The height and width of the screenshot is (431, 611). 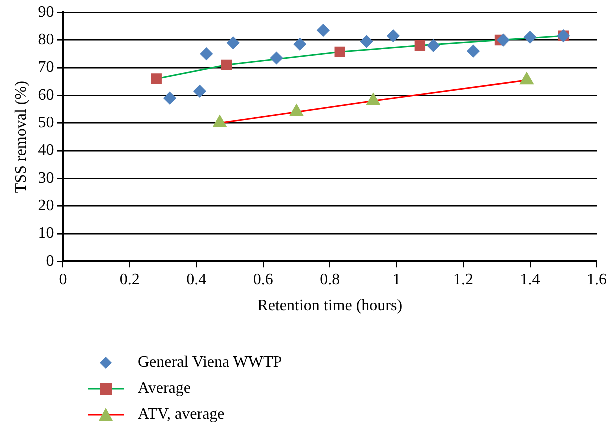 What do you see at coordinates (181, 415) in the screenshot?
I see `legend-label: ATV, average` at bounding box center [181, 415].